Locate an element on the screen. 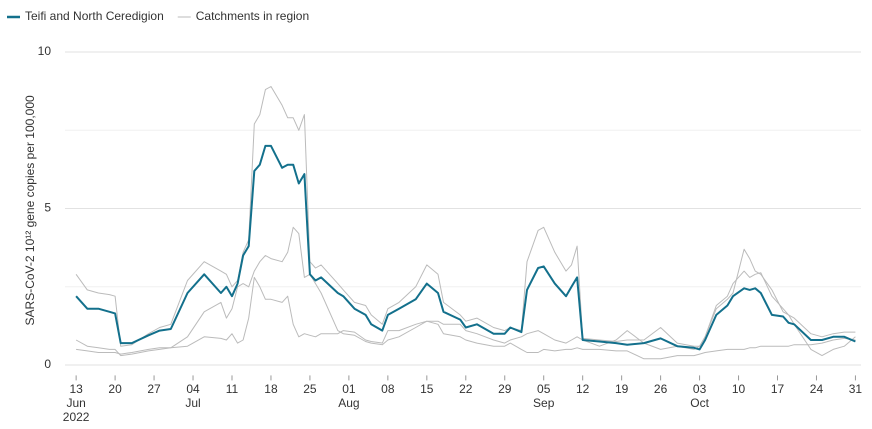 This screenshot has height=429, width=872. x-tick-label: 04 Jul is located at coordinates (192, 396).